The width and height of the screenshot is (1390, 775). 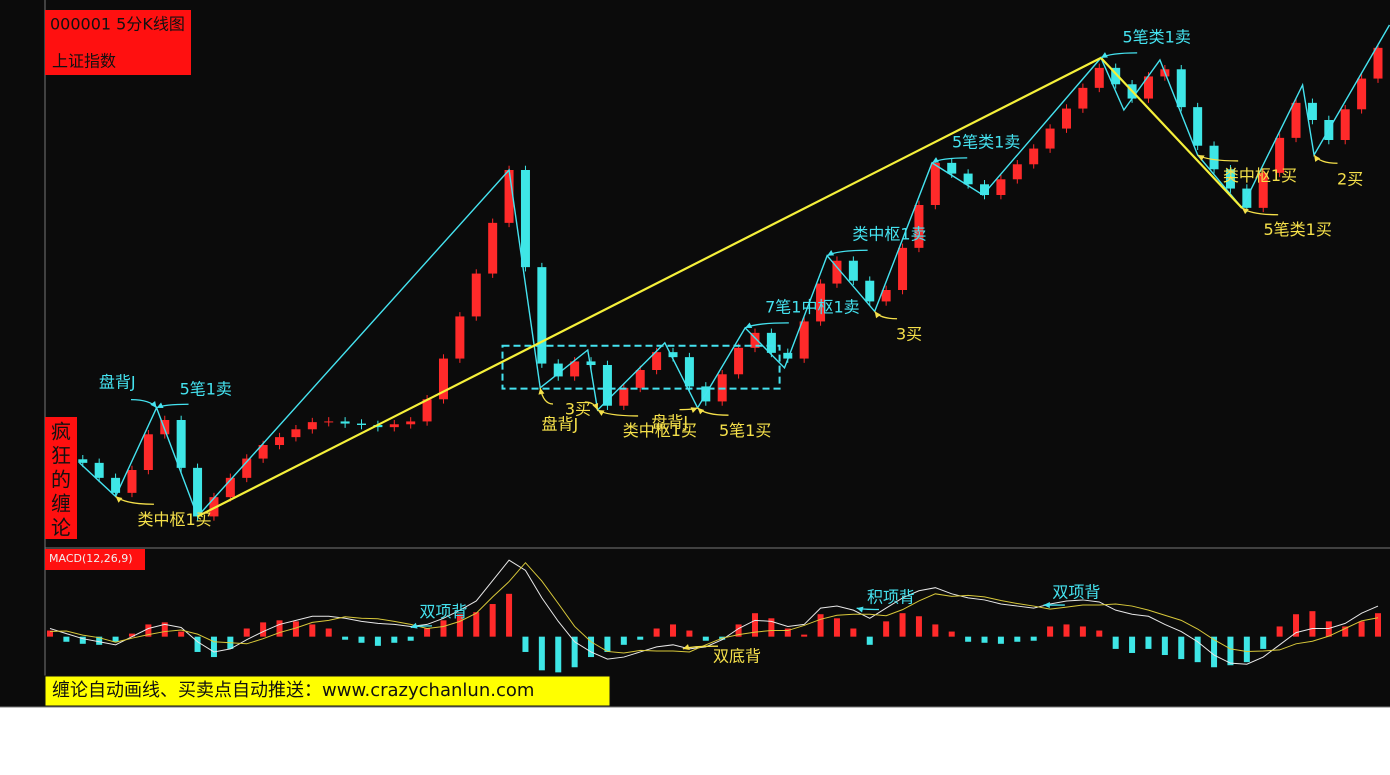 What do you see at coordinates (206, 389) in the screenshot?
I see `annotation-label: 5笔1卖` at bounding box center [206, 389].